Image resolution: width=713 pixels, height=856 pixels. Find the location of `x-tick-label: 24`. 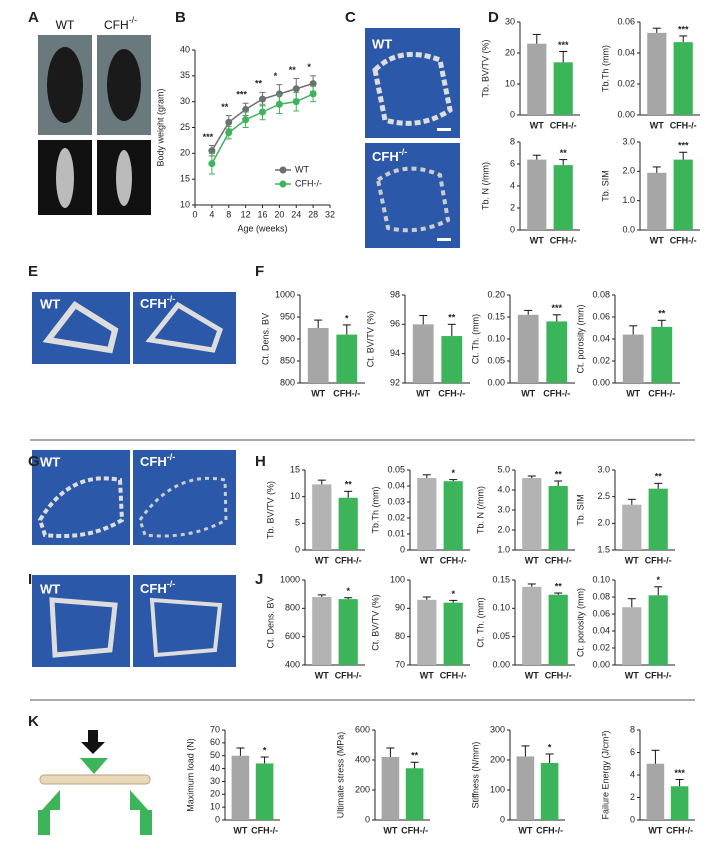

x-tick-label: 24 is located at coordinates (296, 214).